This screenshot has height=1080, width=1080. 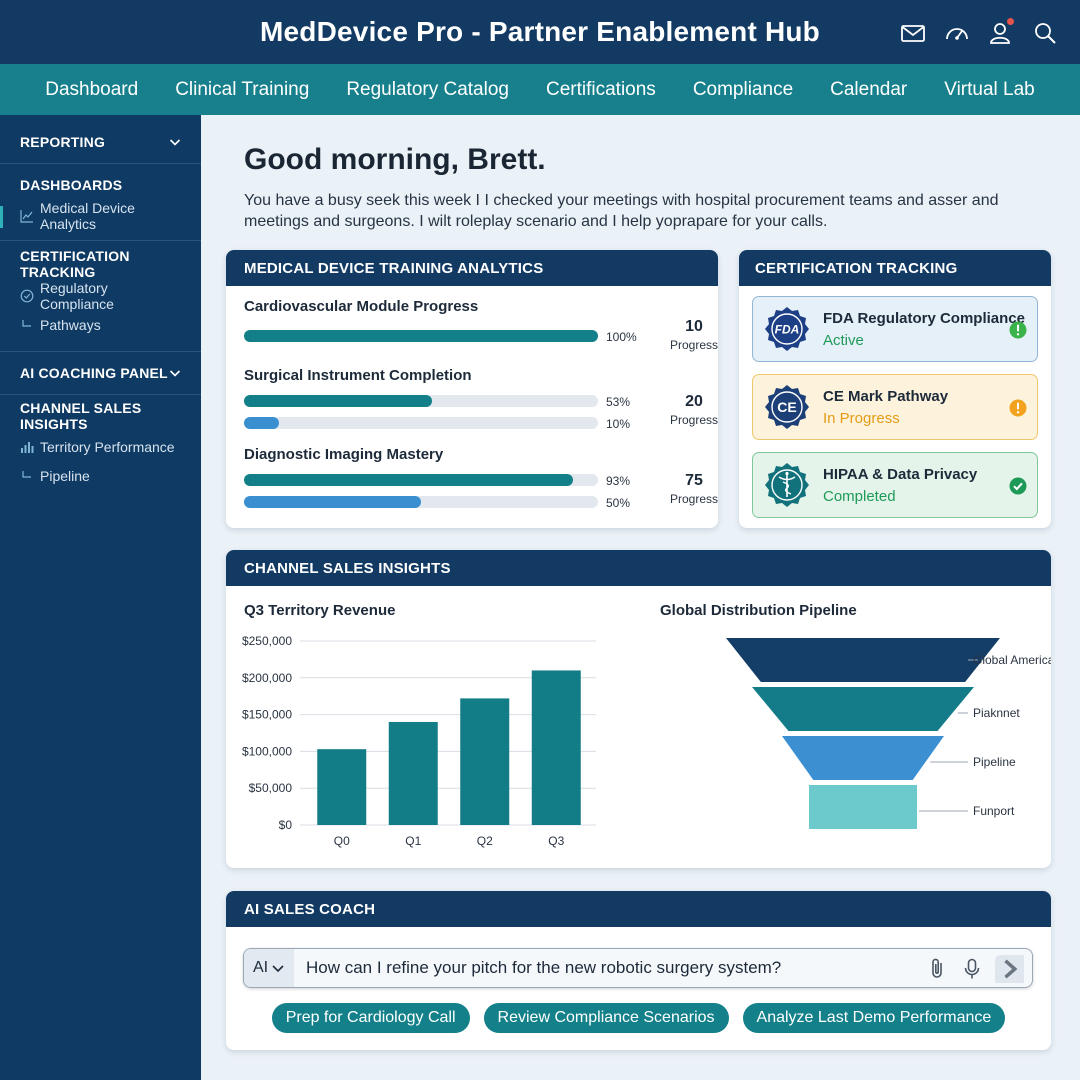 What do you see at coordinates (900, 474) in the screenshot?
I see `cert-title: HIPAA & Data Privacy` at bounding box center [900, 474].